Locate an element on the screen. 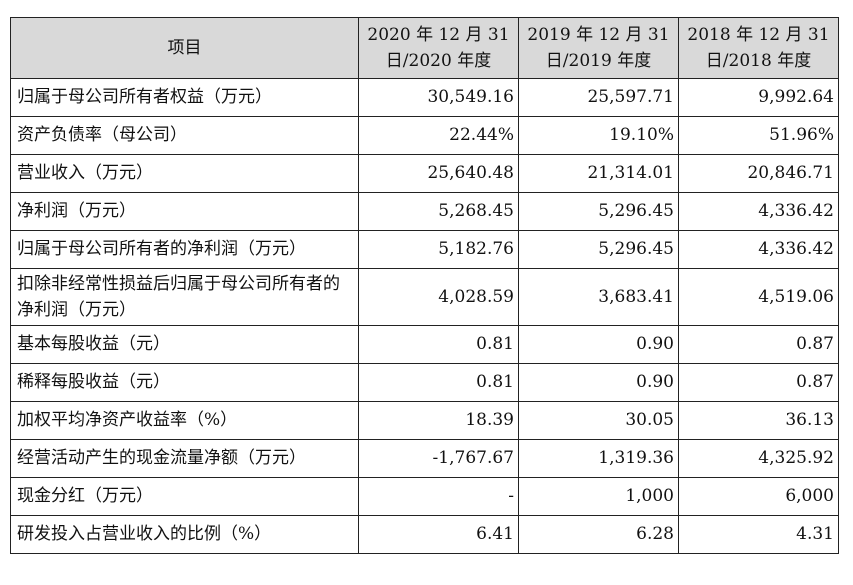 This screenshot has height=585, width=853. header-item: 项目 is located at coordinates (184, 48).